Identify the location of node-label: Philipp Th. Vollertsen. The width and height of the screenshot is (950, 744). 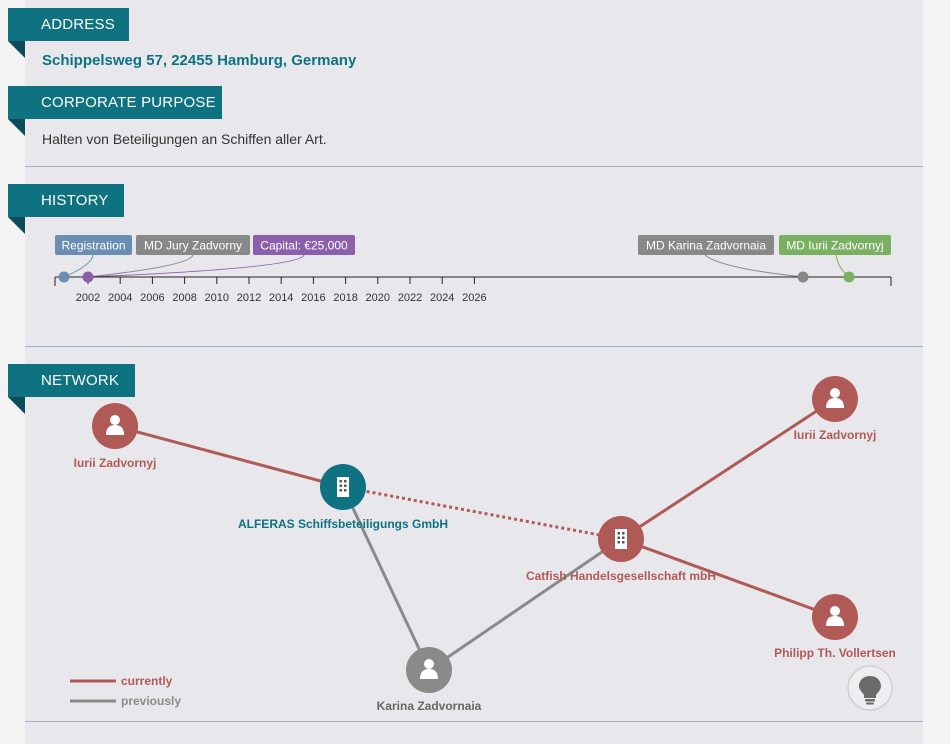
(835, 653).